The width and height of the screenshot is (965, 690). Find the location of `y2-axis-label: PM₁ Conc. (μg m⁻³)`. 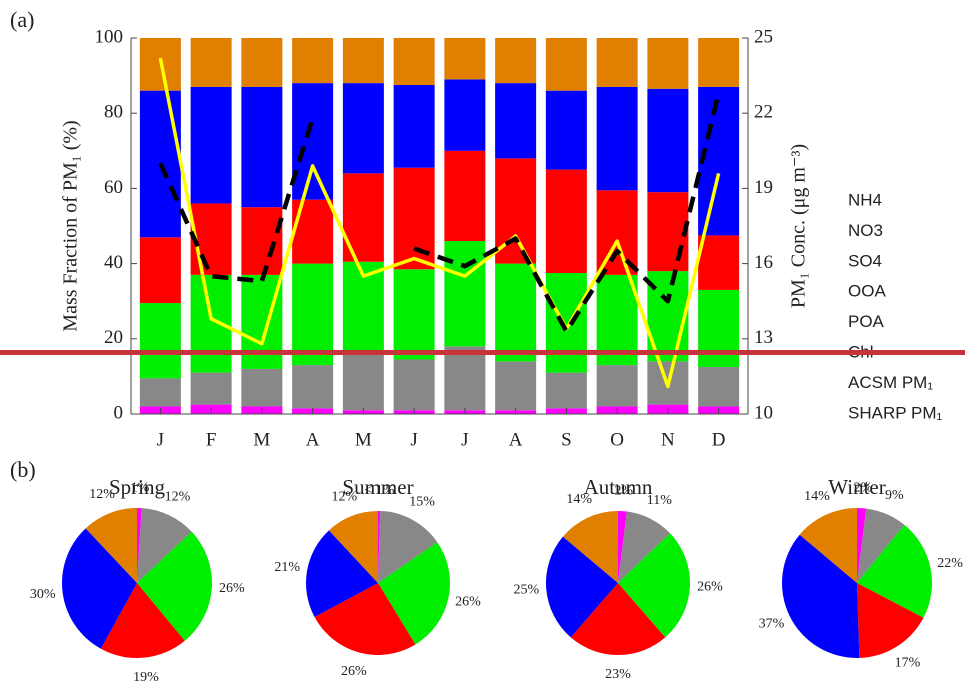

y2-axis-label: PM₁ Conc. (μg m⁻³) is located at coordinates (799, 226).